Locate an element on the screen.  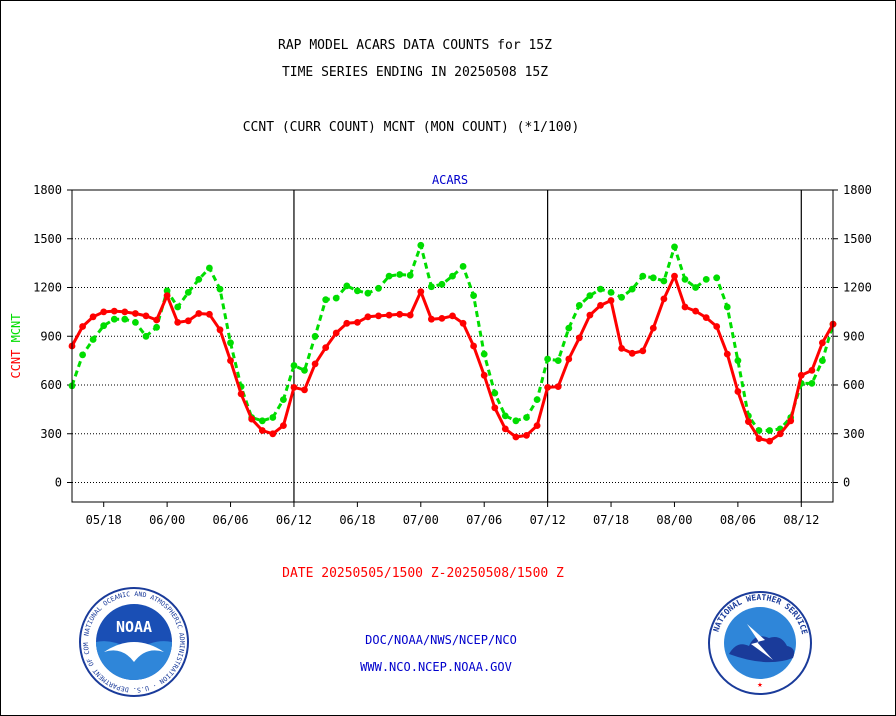
x-tick-label: 06/00 is located at coordinates (167, 520).